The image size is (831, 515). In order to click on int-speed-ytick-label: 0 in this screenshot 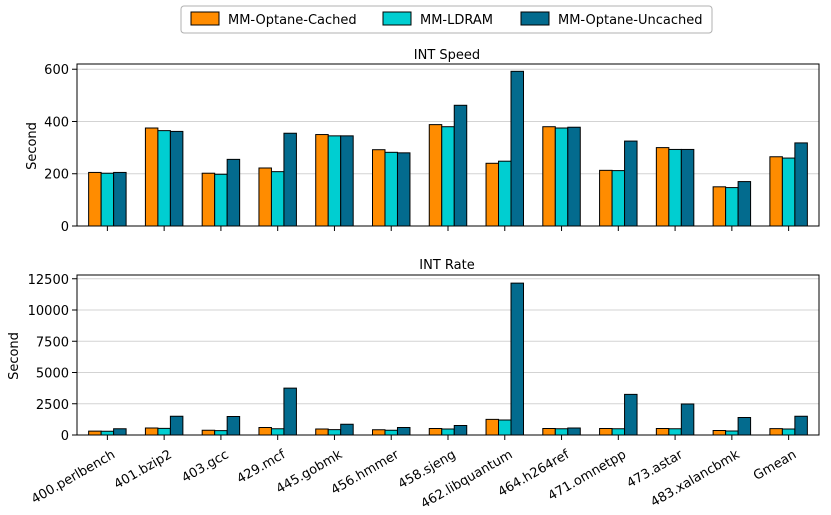, I will do `click(65, 227)`.